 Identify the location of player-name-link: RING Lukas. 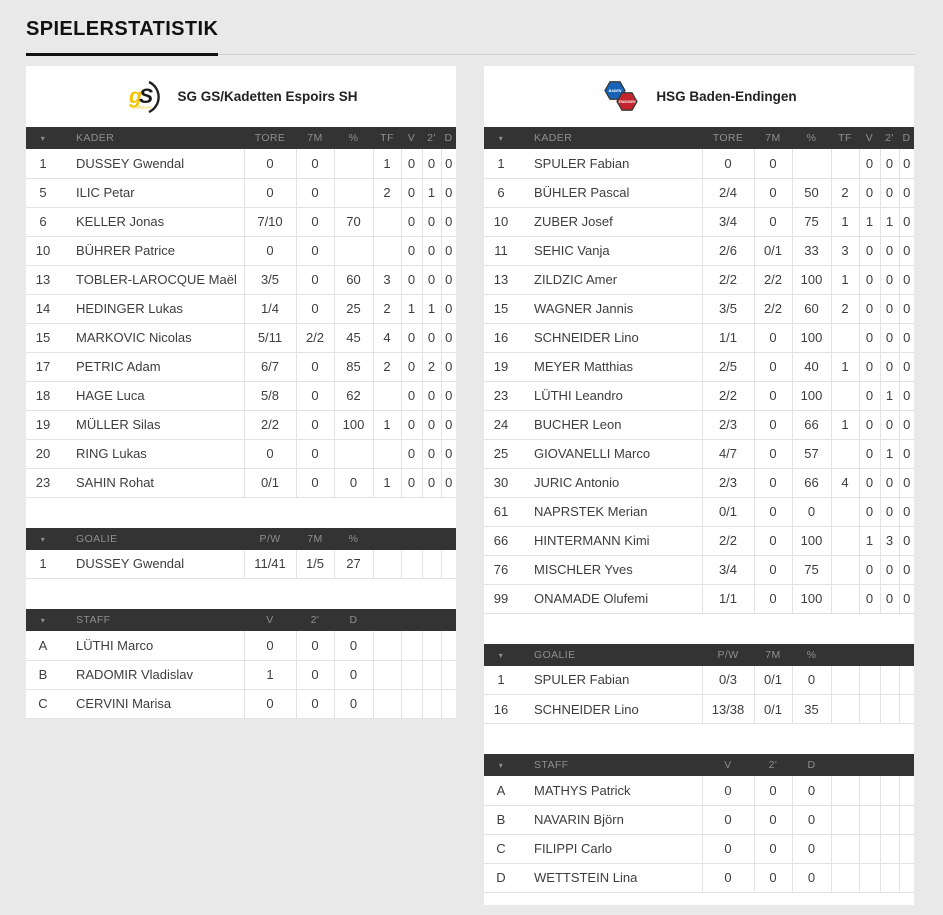
(152, 454).